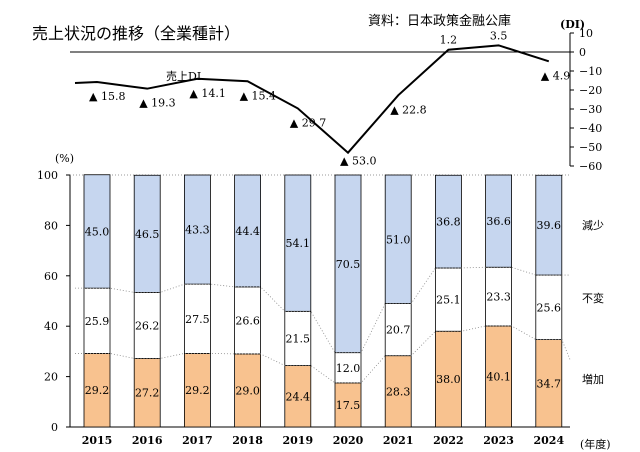 Image resolution: width=640 pixels, height=452 pixels. What do you see at coordinates (586, 33) in the screenshot?
I see `di-y-tick-label: 10` at bounding box center [586, 33].